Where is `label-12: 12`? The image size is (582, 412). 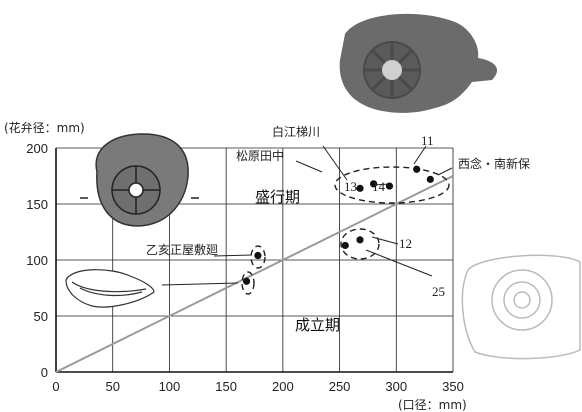 label-12: 12 is located at coordinates (405, 243).